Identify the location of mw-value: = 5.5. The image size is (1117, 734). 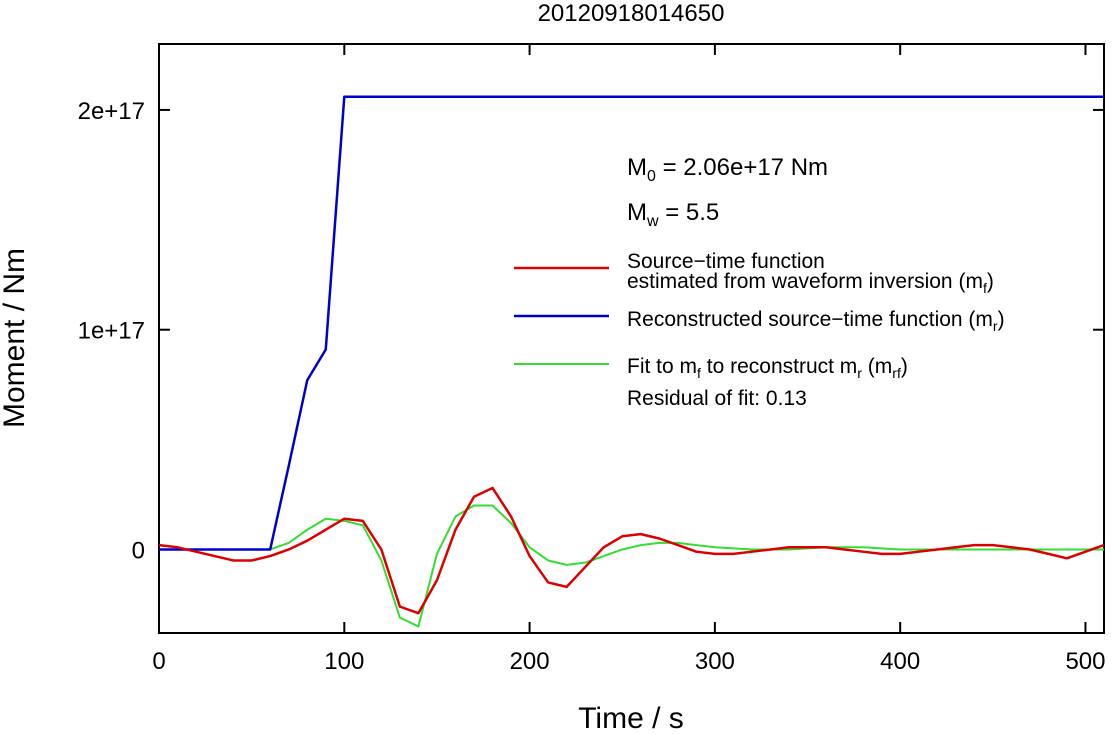
(689, 212).